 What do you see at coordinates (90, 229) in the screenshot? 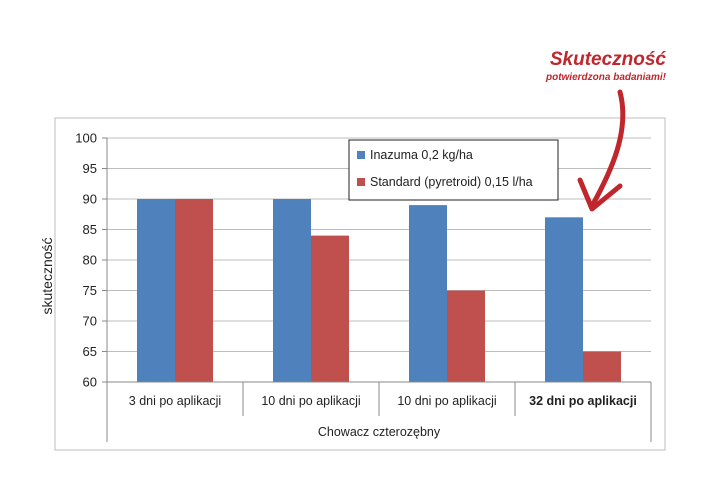
I see `y-tick-label: 85` at bounding box center [90, 229].